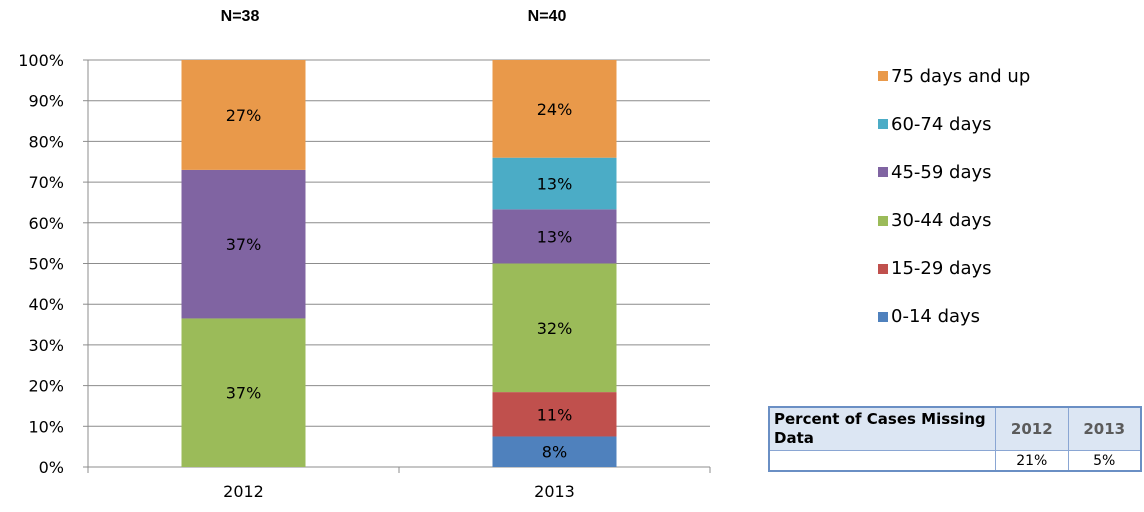  I want to click on table-year-2013: 2013, so click(1104, 428).